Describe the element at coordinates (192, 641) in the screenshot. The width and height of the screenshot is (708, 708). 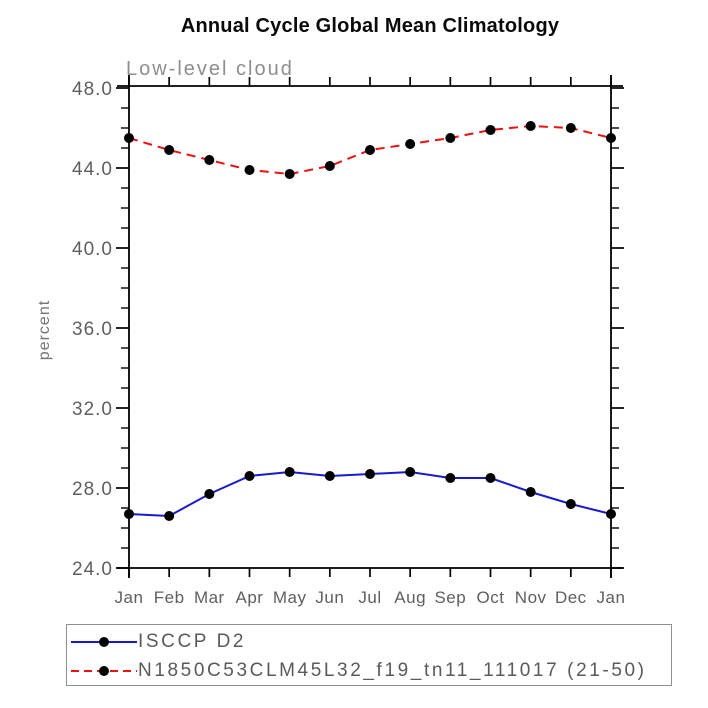
I see `legend-label-isccp: ISCCP D2` at that location.